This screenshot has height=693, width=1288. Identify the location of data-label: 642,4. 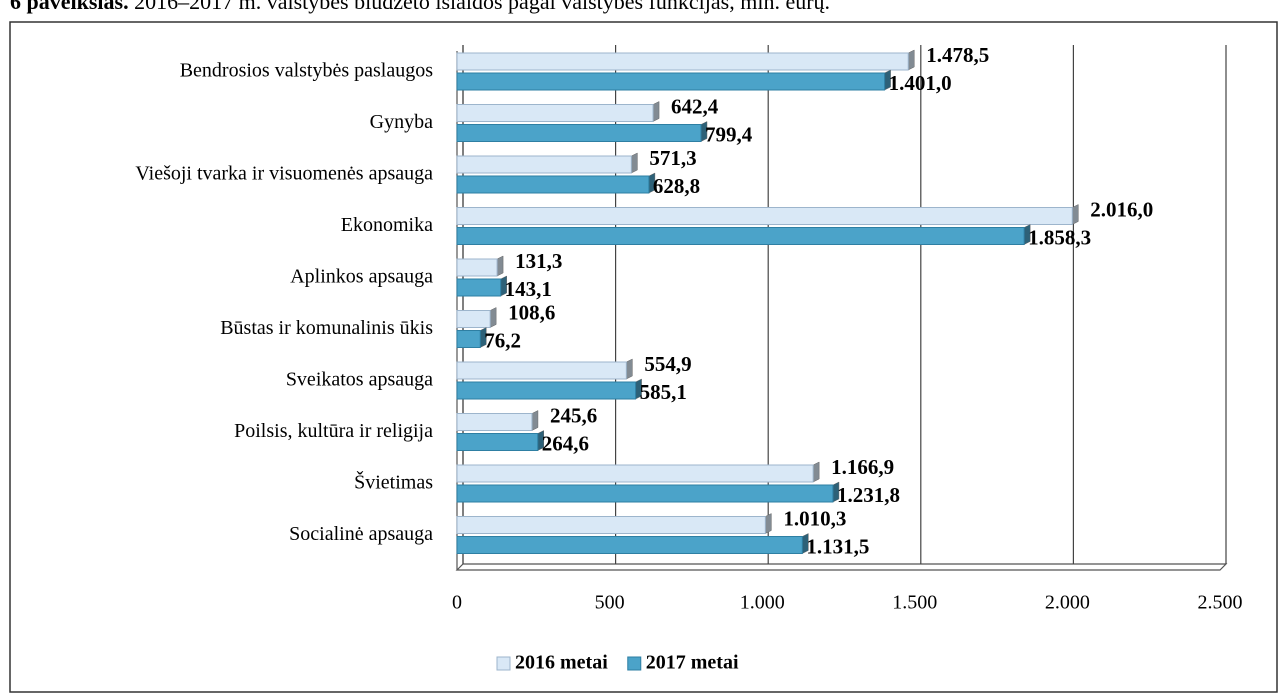
(695, 106).